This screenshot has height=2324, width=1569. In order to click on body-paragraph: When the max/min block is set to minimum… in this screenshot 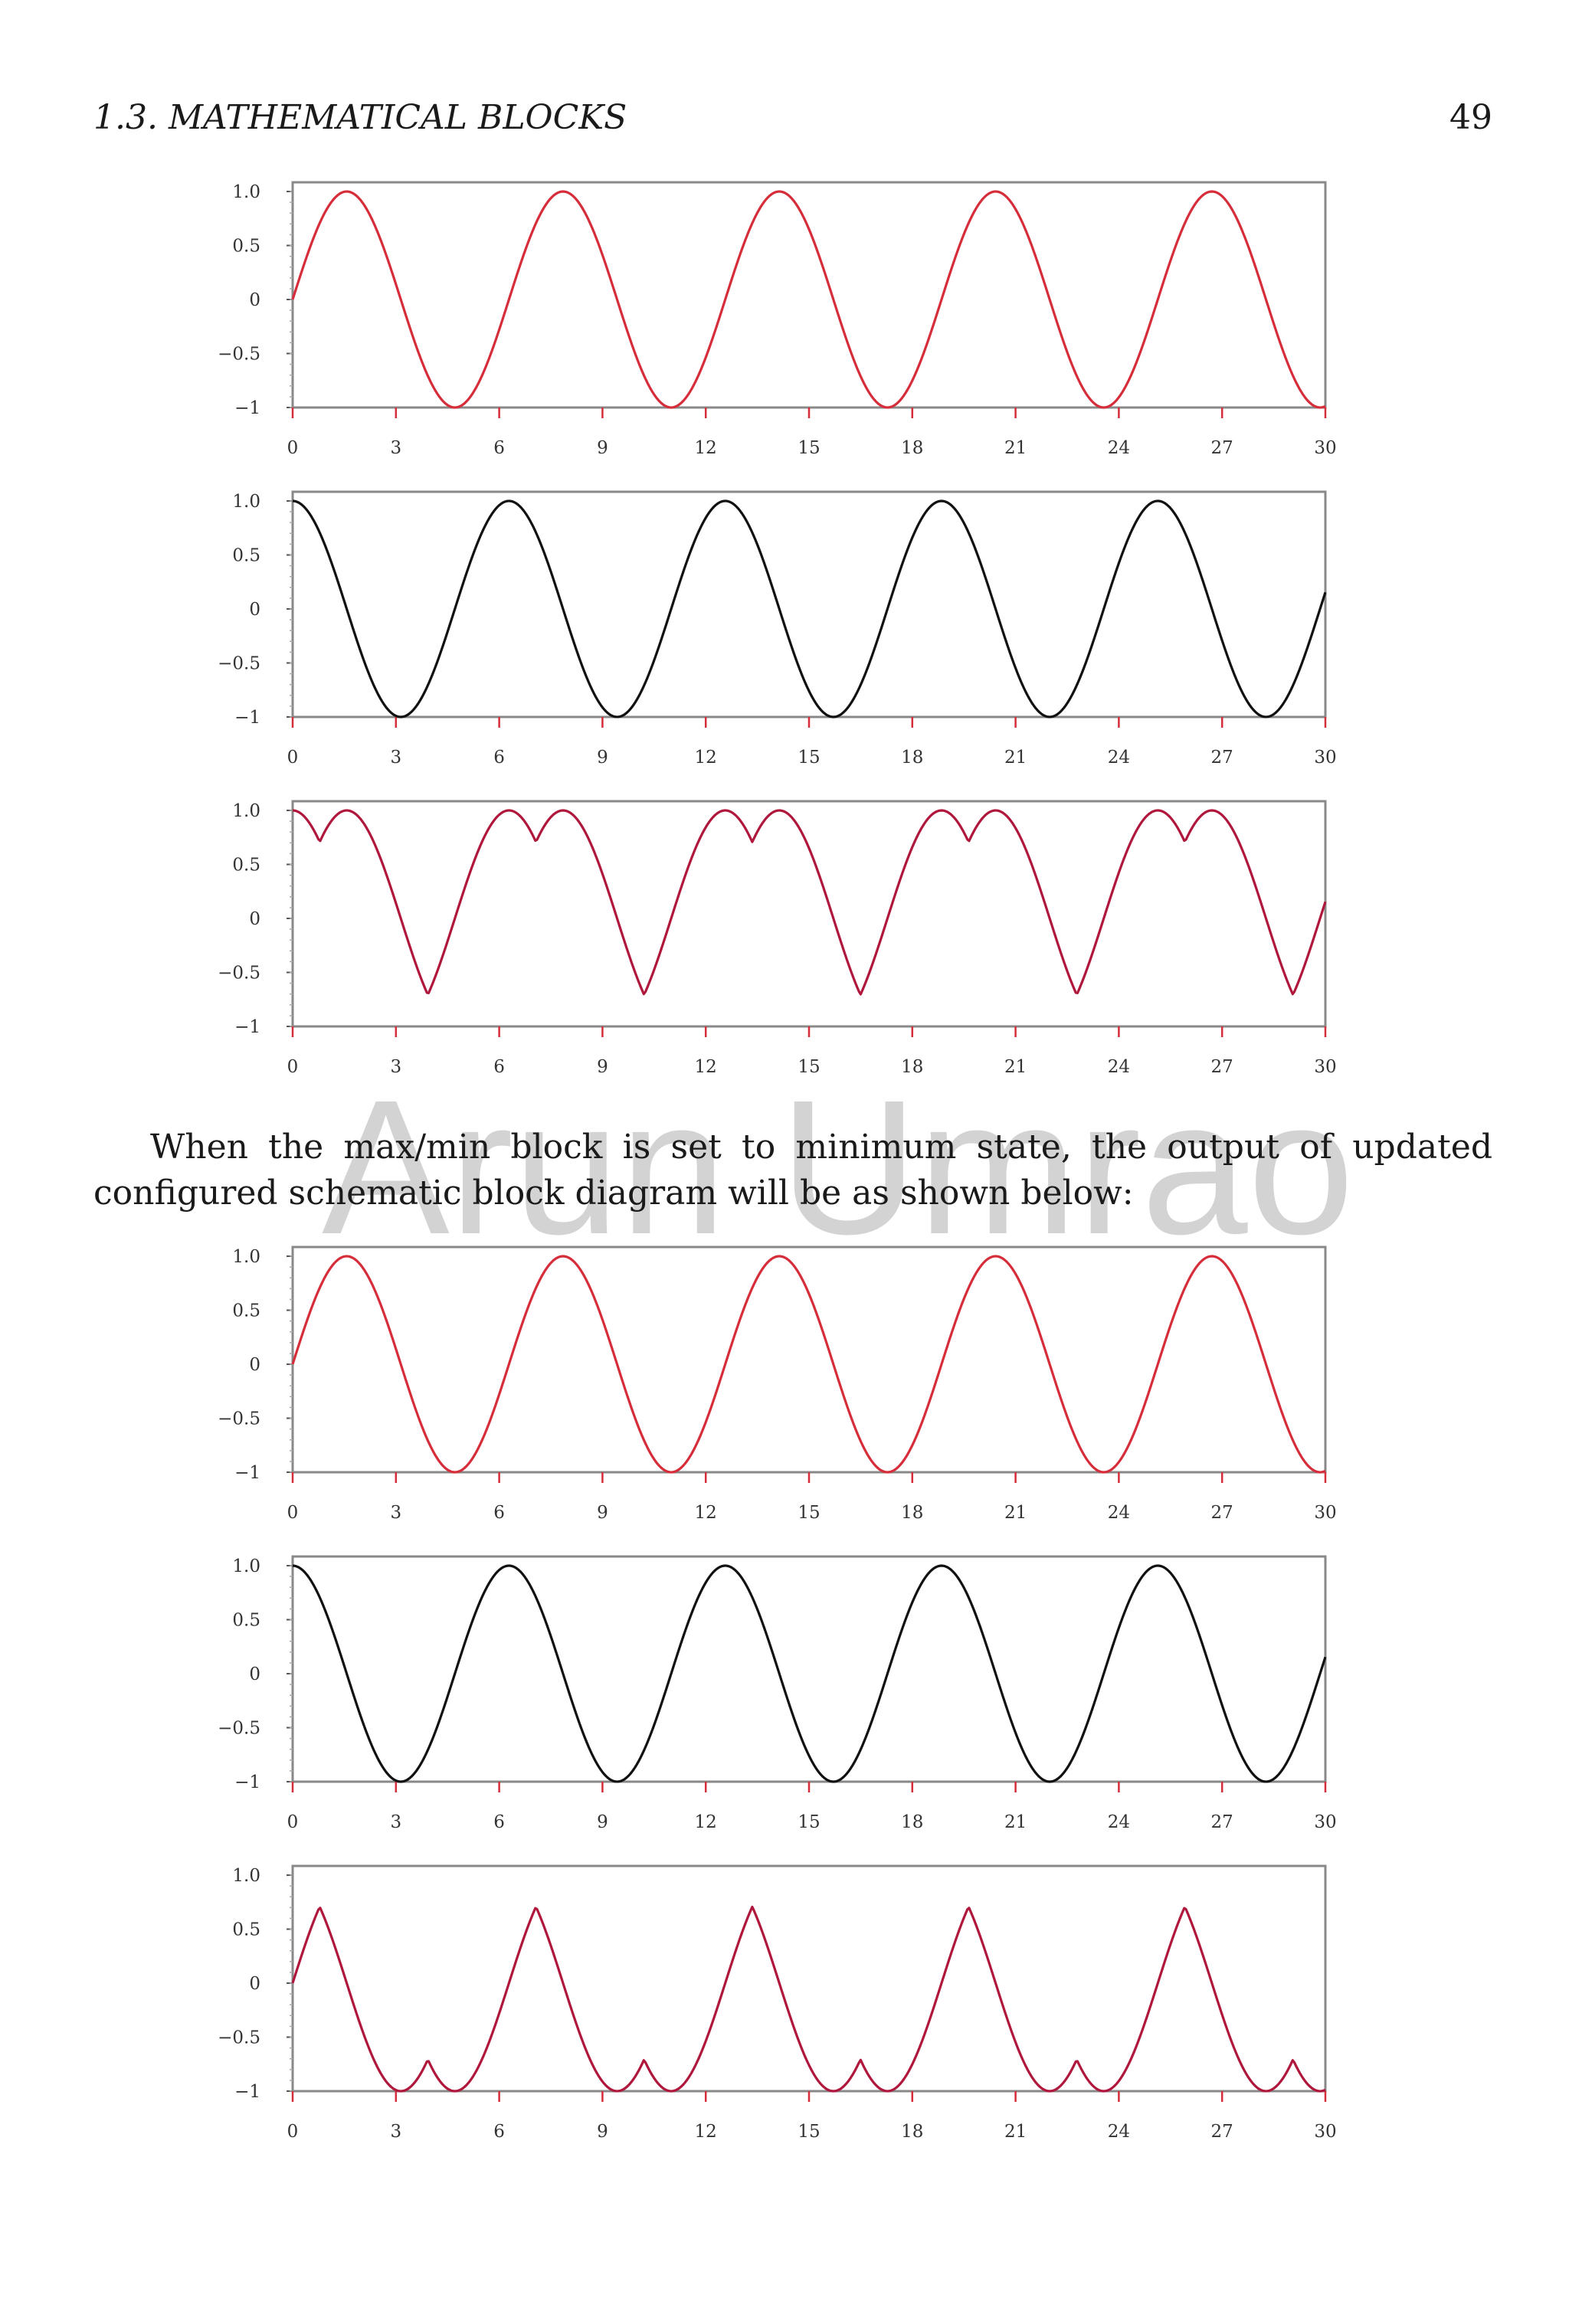, I will do `click(792, 1170)`.